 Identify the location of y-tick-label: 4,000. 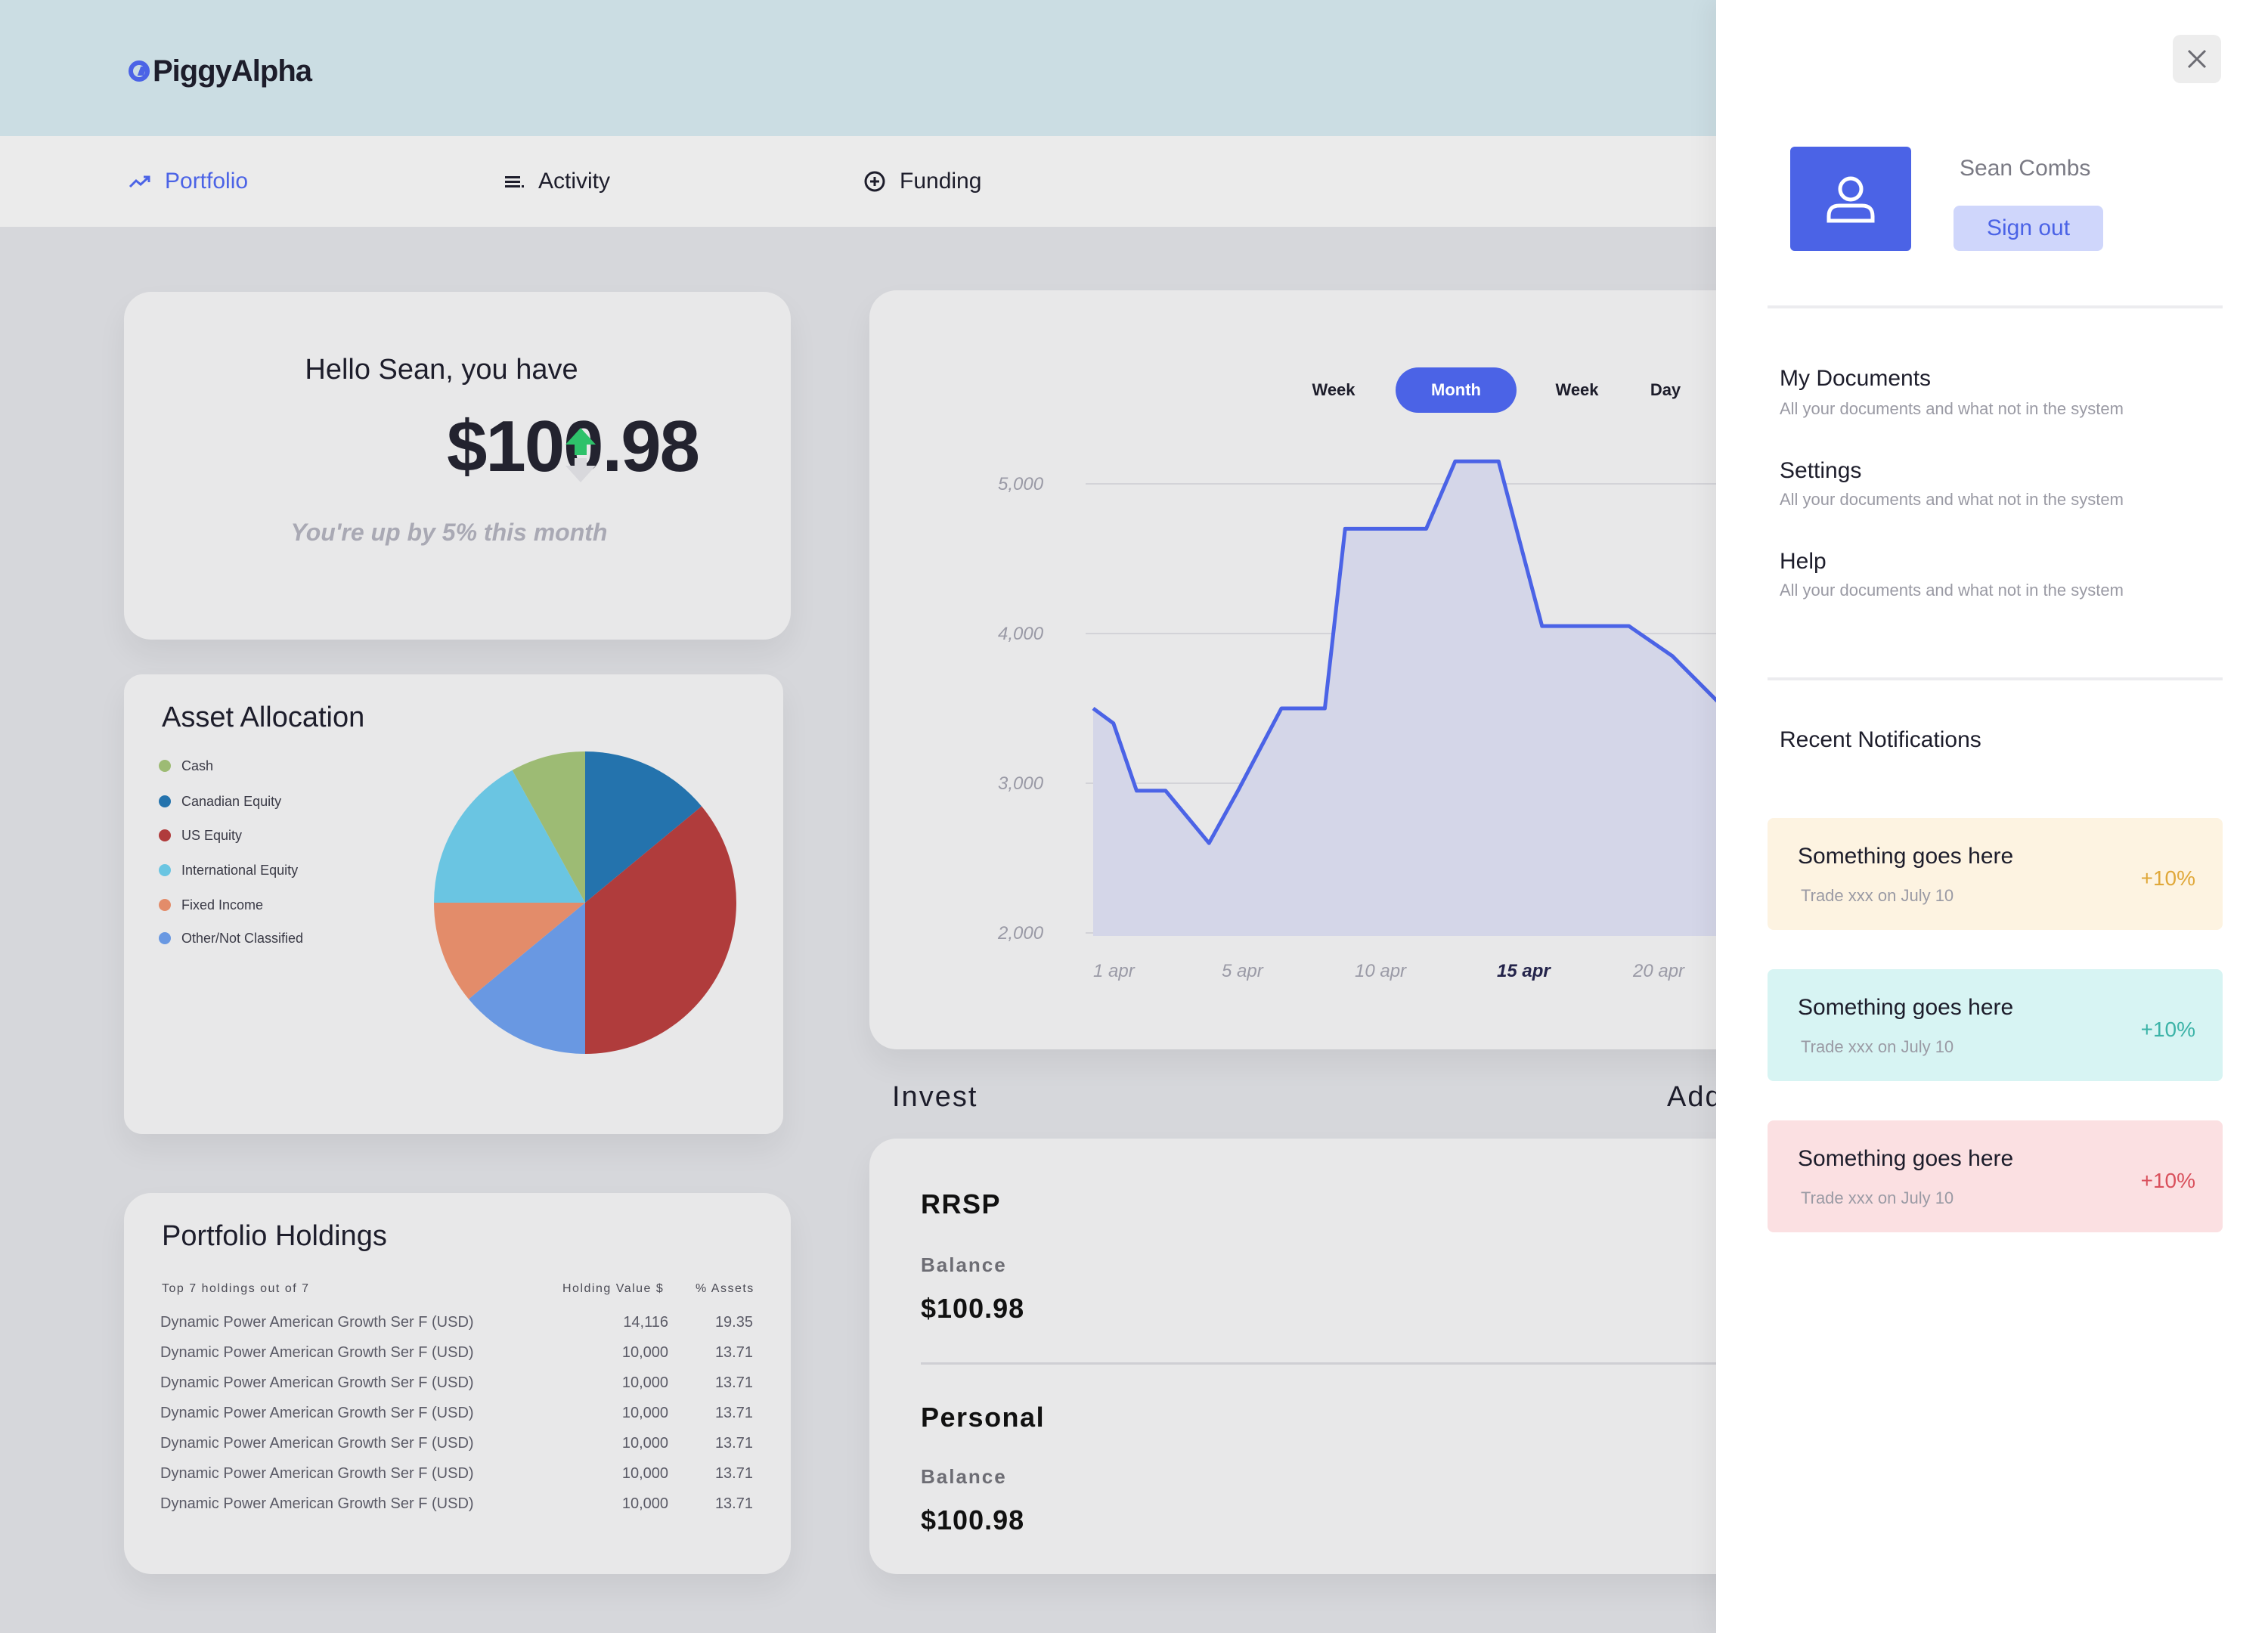
(1021, 634).